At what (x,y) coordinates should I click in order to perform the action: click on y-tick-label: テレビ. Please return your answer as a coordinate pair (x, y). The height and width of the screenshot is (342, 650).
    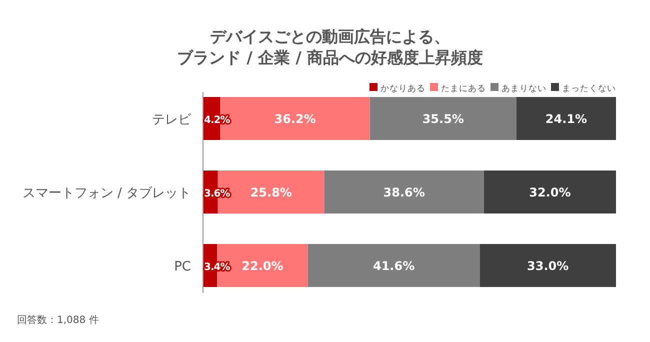
    Looking at the image, I should click on (172, 120).